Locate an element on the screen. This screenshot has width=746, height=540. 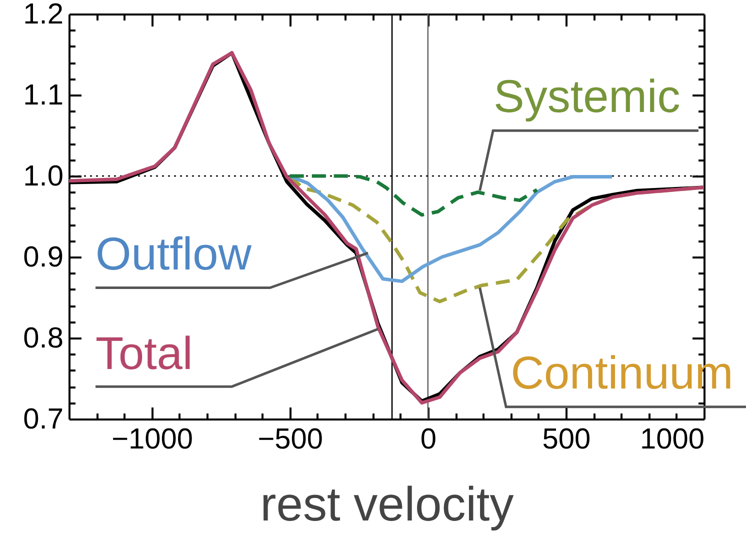
x-tick-label: −500 is located at coordinates (291, 440).